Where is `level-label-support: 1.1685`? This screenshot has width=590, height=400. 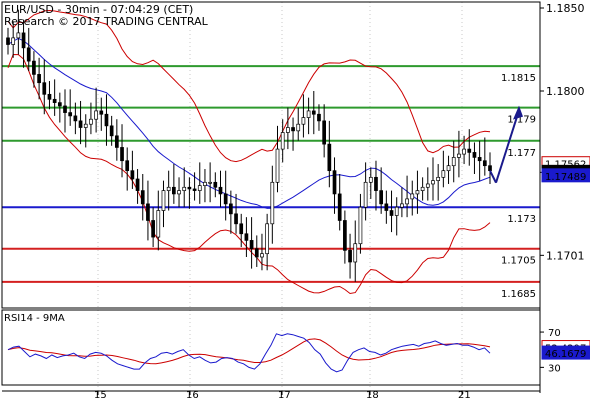 level-label-support: 1.1685 is located at coordinates (518, 294).